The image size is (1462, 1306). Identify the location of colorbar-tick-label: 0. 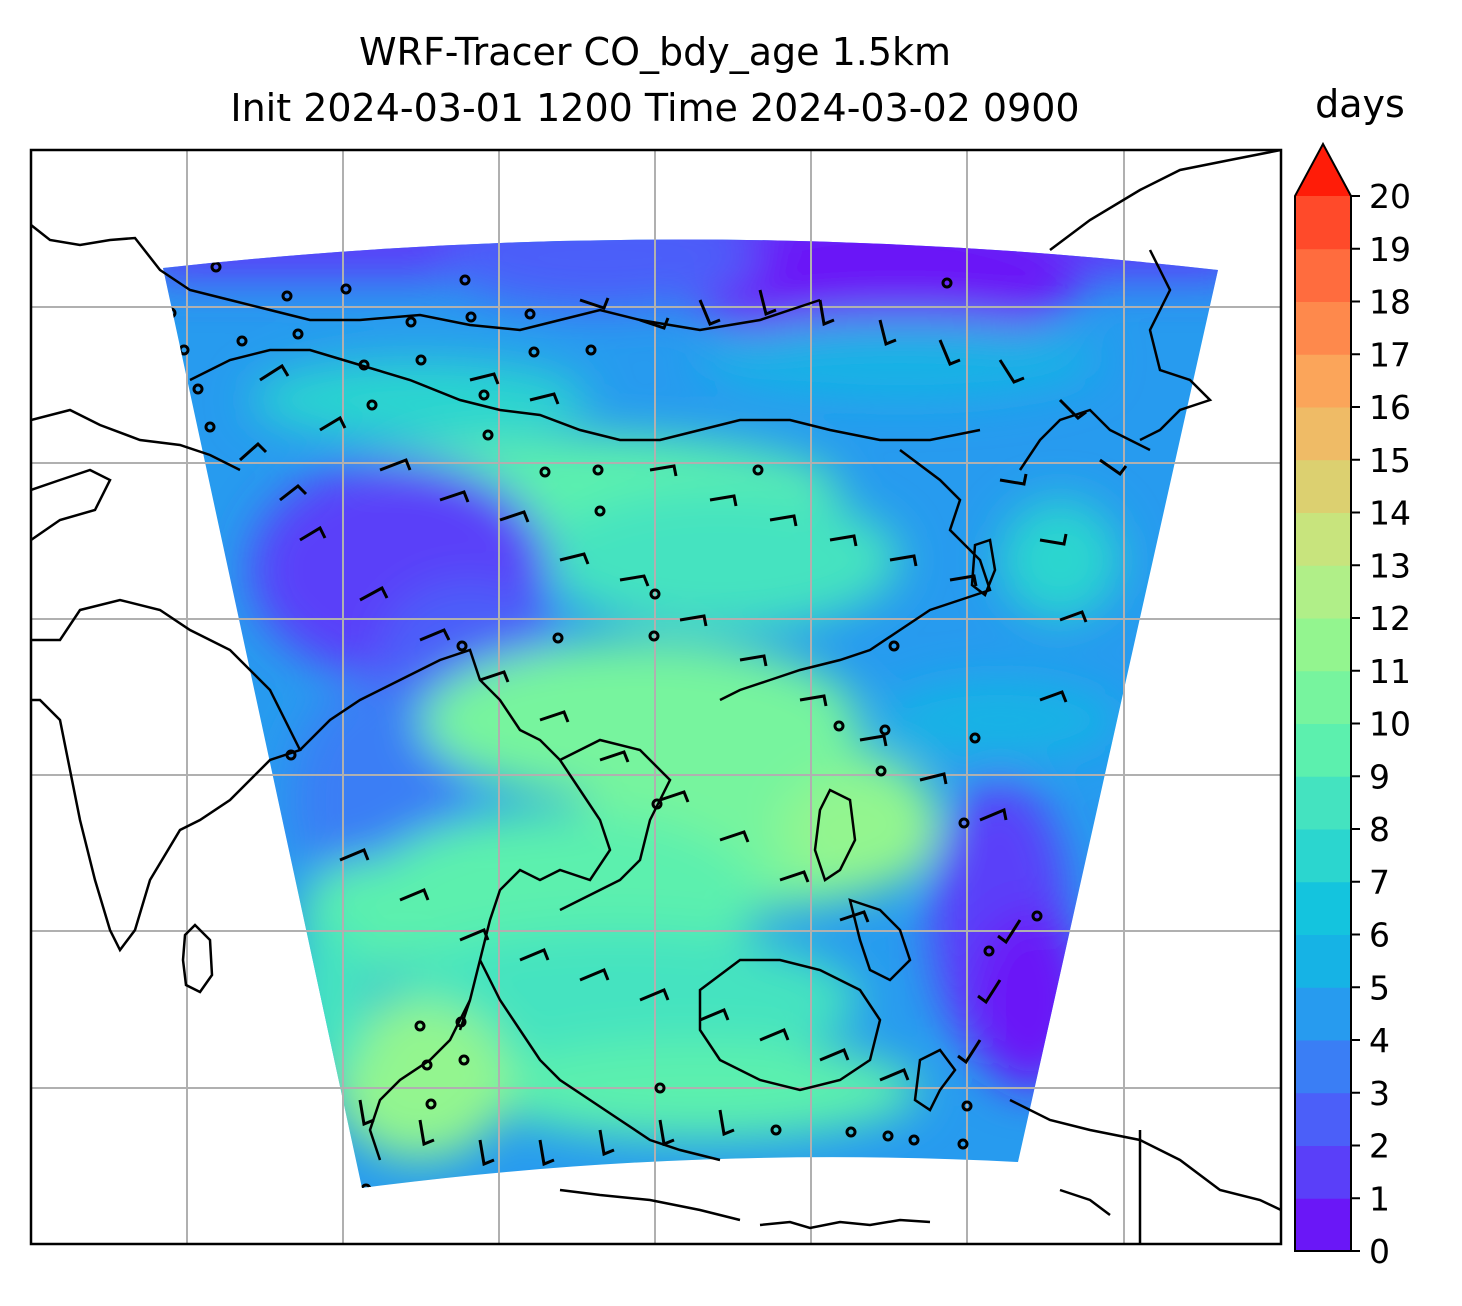
(1379, 1251).